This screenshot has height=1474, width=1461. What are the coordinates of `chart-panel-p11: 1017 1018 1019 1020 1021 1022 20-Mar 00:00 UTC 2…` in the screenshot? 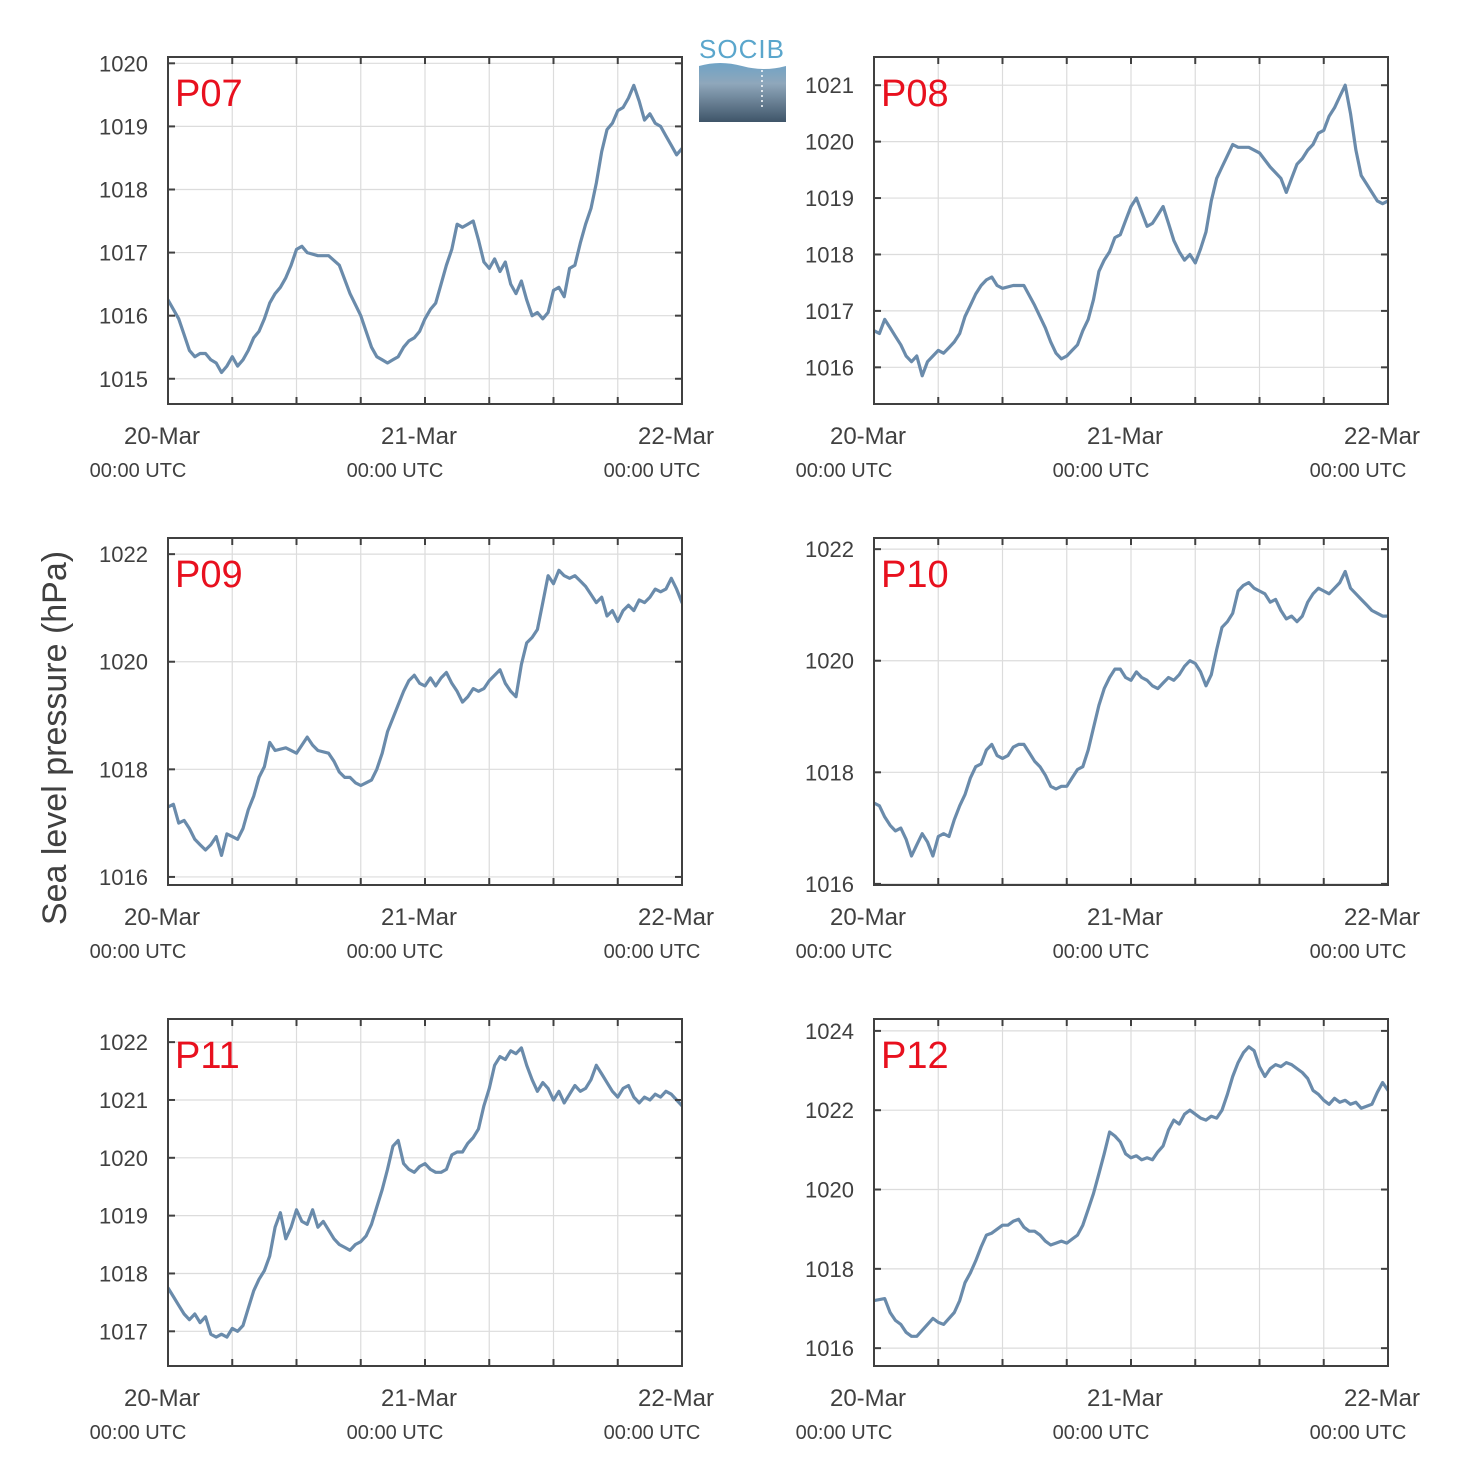 It's located at (402, 1231).